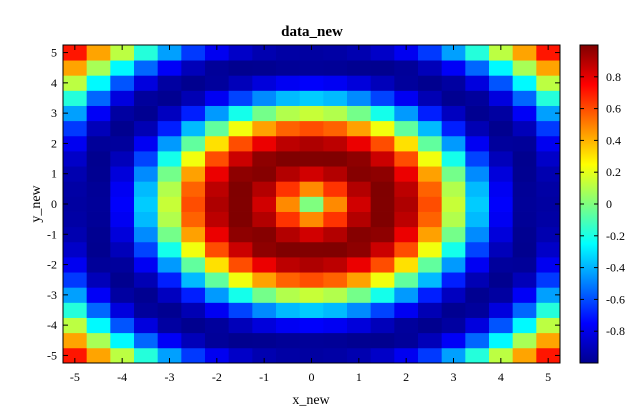 This screenshot has height=420, width=640. What do you see at coordinates (454, 377) in the screenshot?
I see `x-tick-label: 3` at bounding box center [454, 377].